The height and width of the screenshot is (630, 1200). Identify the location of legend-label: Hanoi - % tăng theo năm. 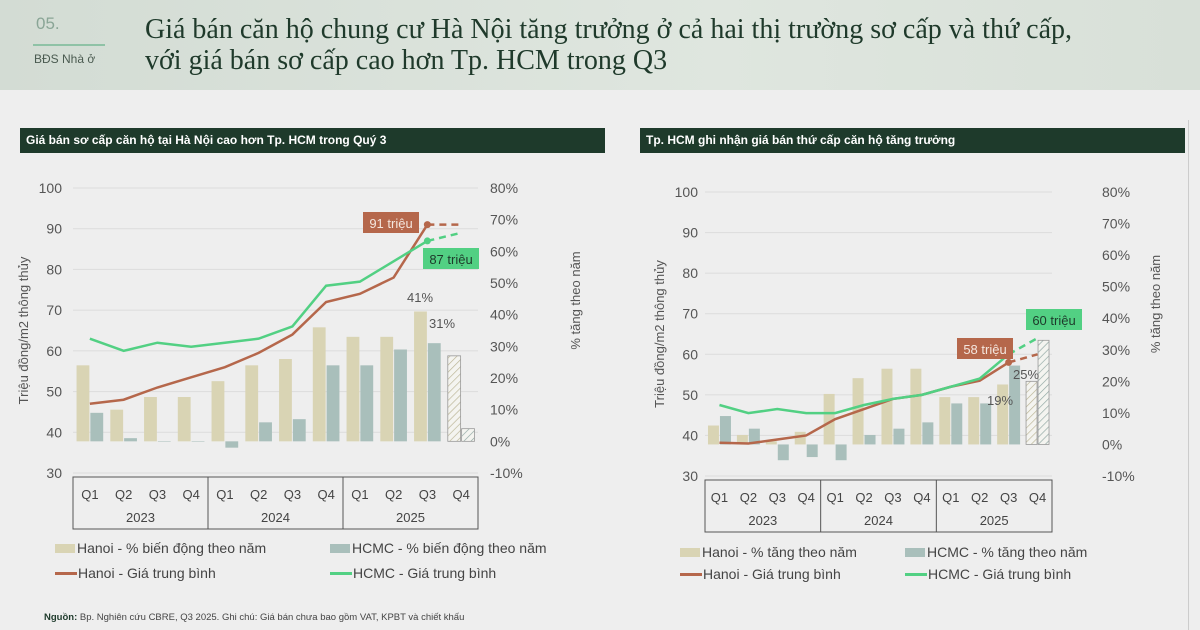
(779, 552).